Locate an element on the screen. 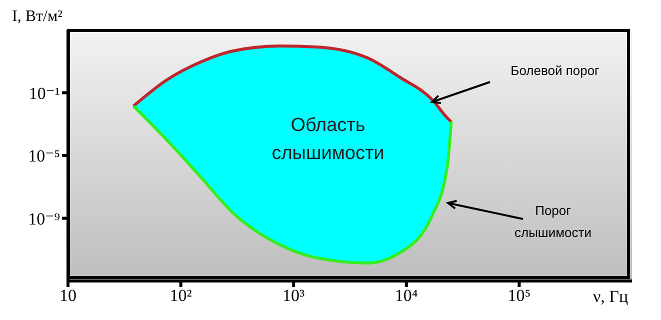 The height and width of the screenshot is (320, 661). x-tick-label: 10² is located at coordinates (181, 296).